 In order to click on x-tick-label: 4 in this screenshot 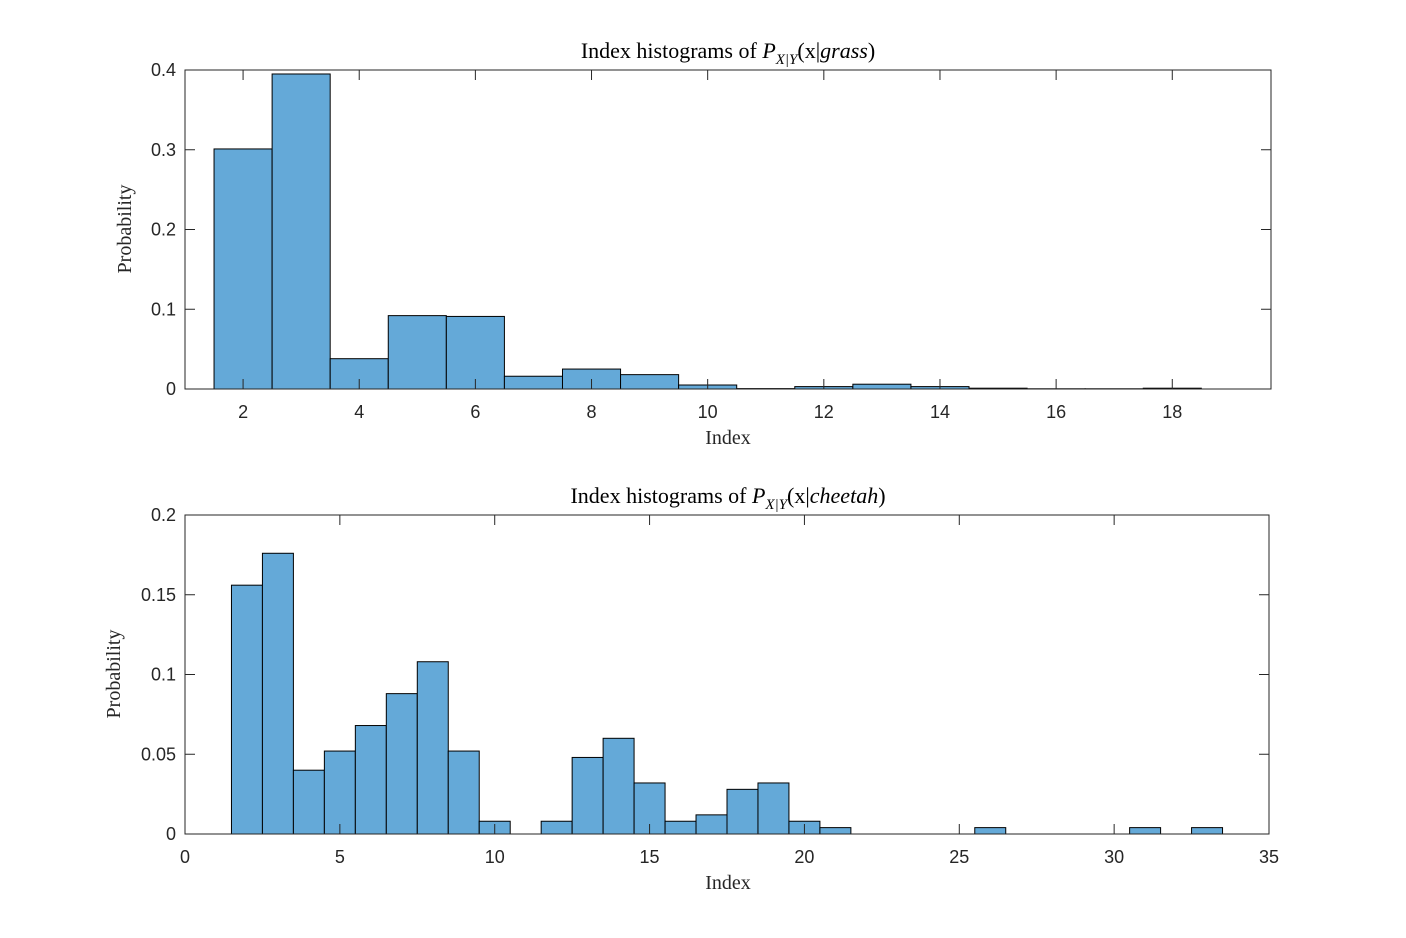, I will do `click(359, 412)`.